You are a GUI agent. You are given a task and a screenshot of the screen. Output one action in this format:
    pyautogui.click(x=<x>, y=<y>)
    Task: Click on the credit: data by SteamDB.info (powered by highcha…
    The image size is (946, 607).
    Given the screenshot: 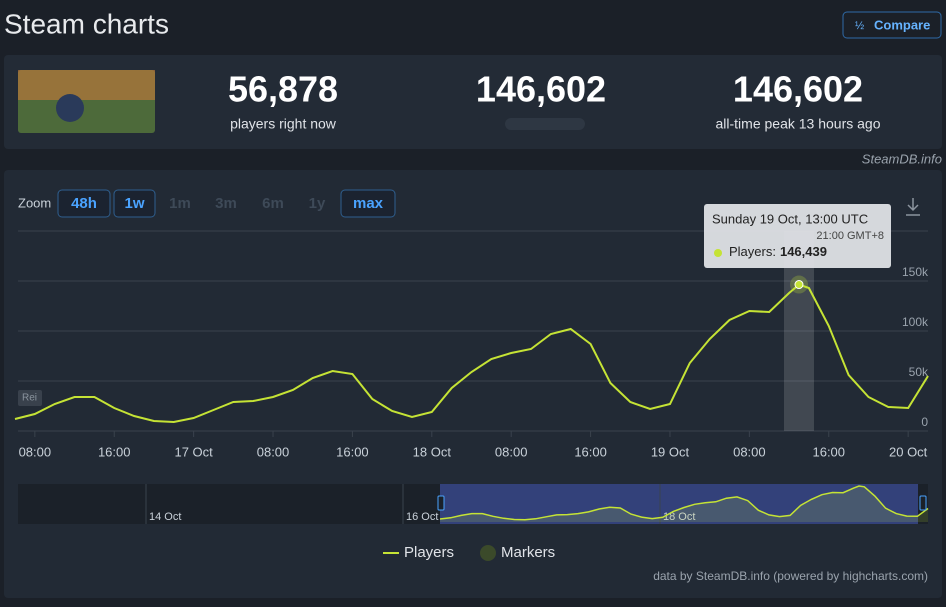 What is the action you would take?
    pyautogui.click(x=790, y=576)
    